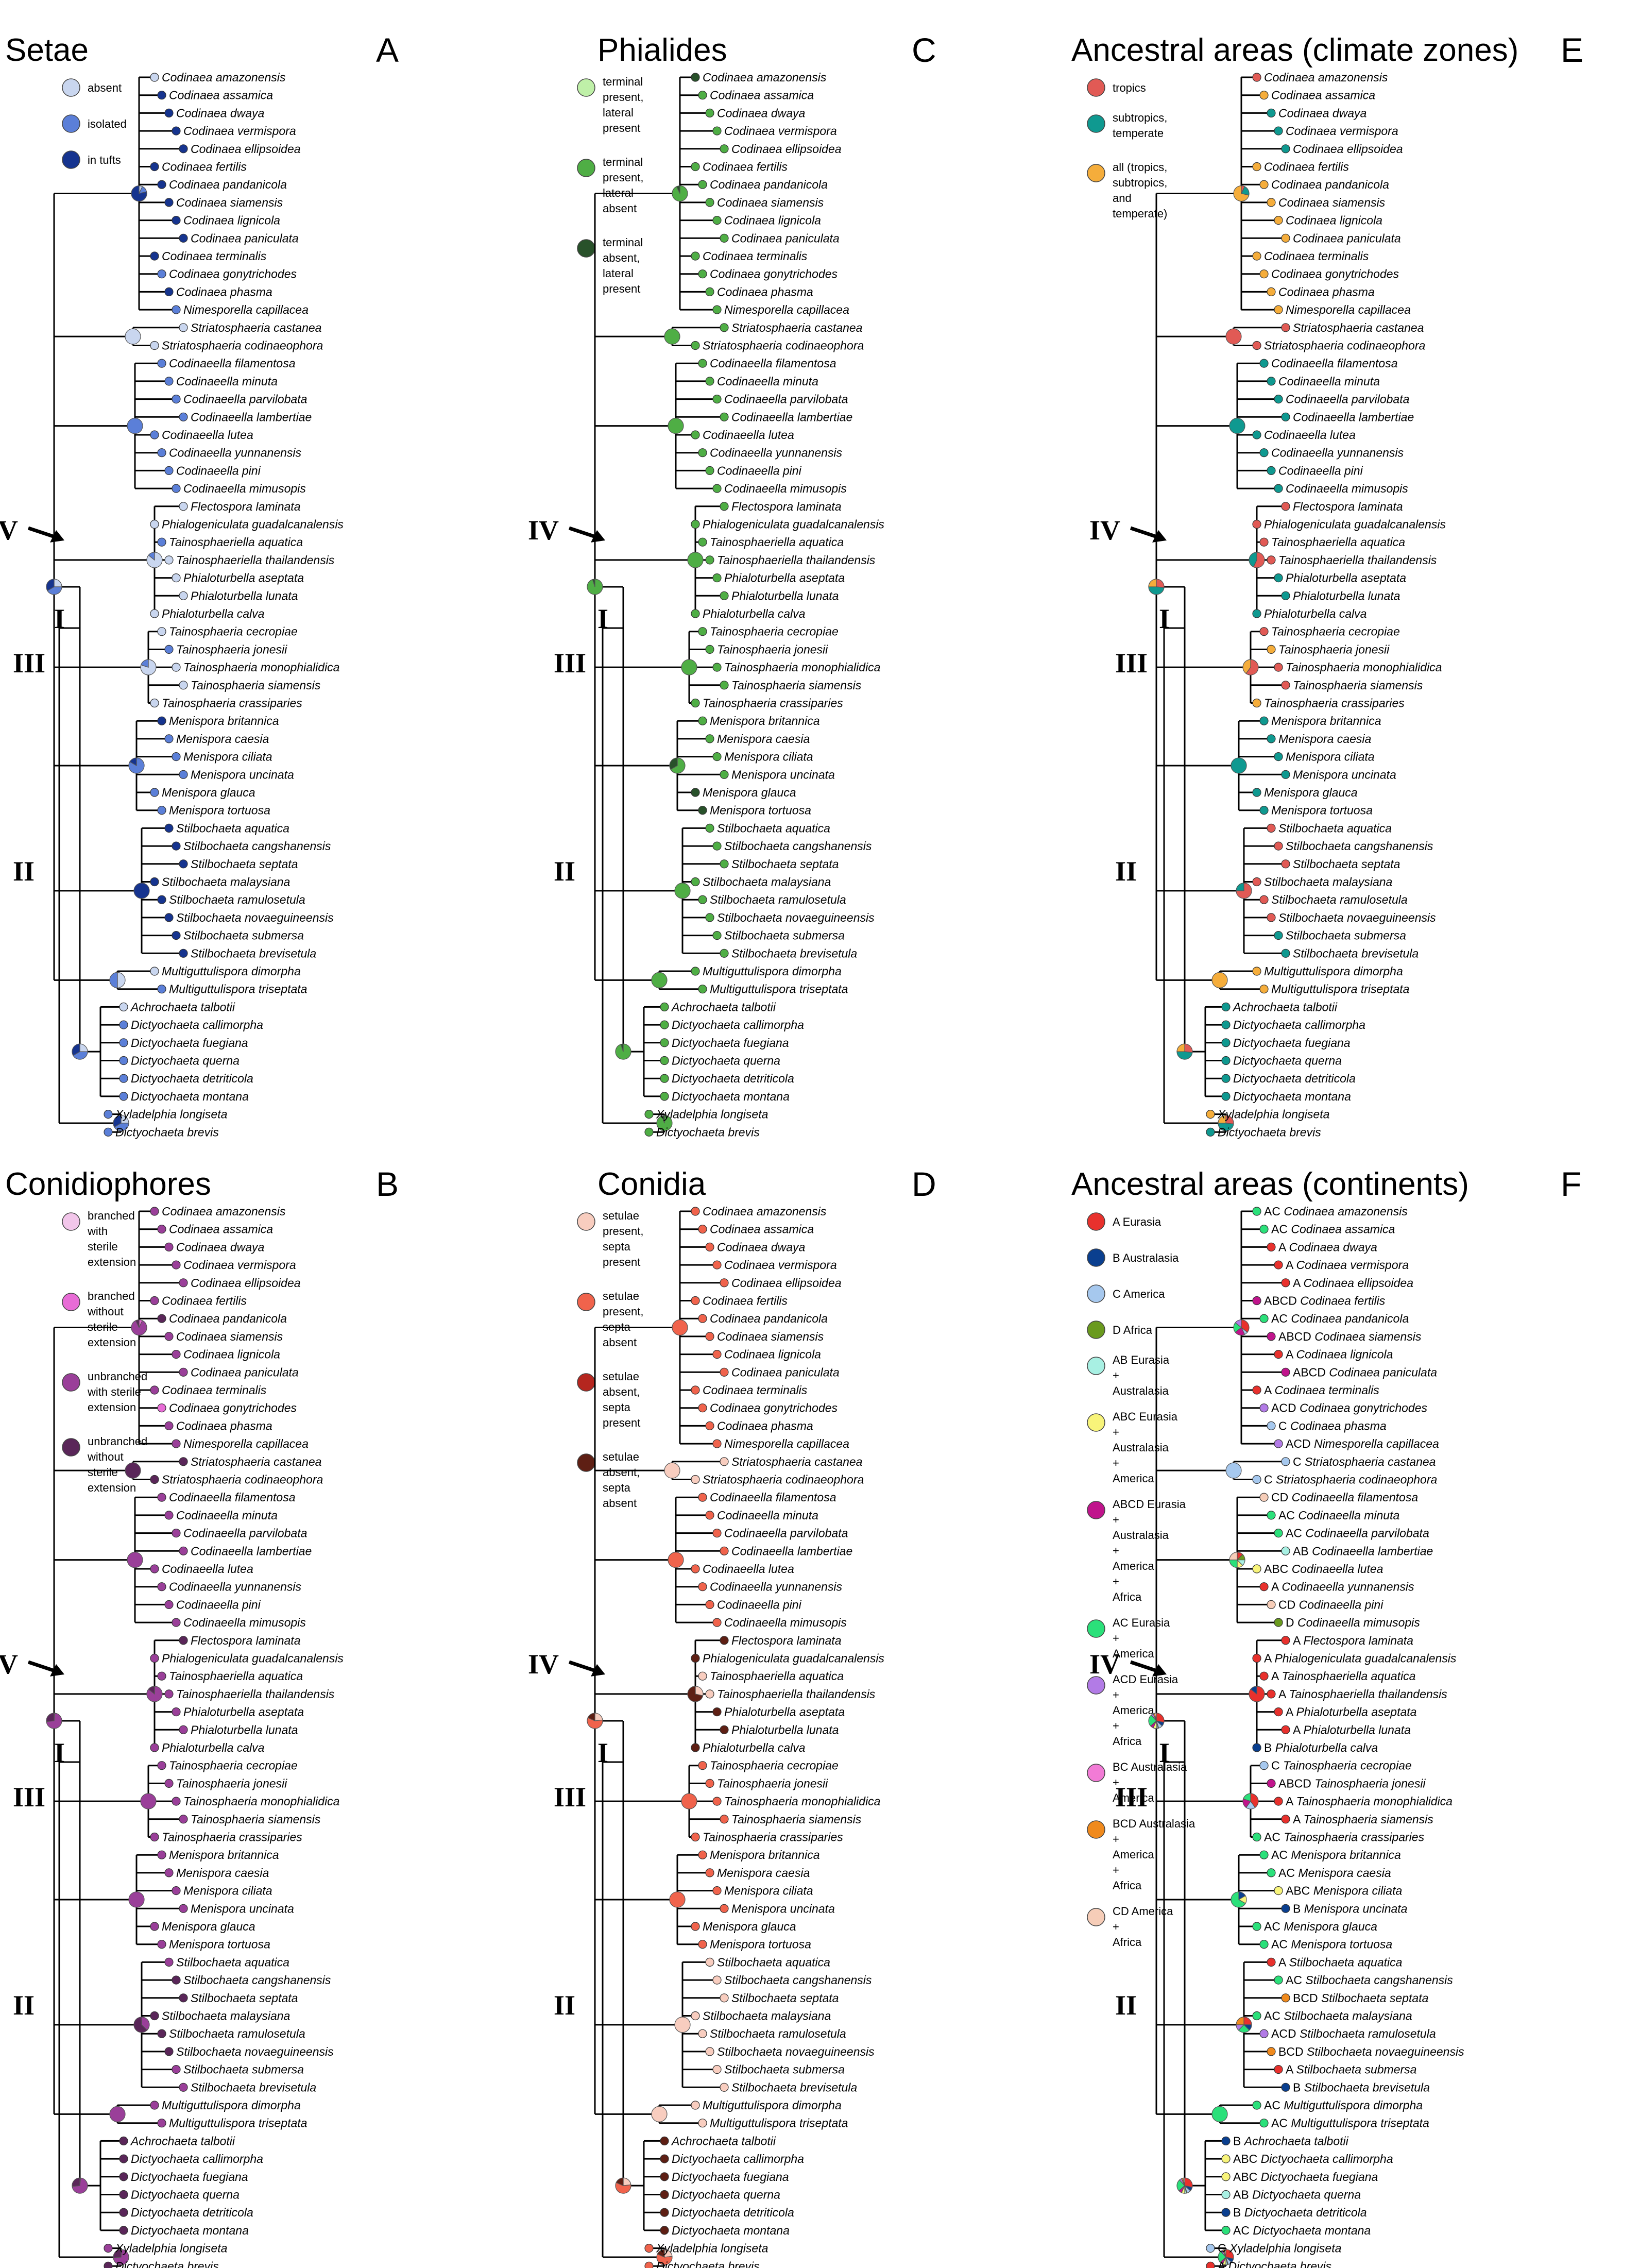 This screenshot has height=2268, width=1640. Describe the element at coordinates (1130, 1927) in the screenshot. I see `legend-entry: CD America + Africa` at that location.